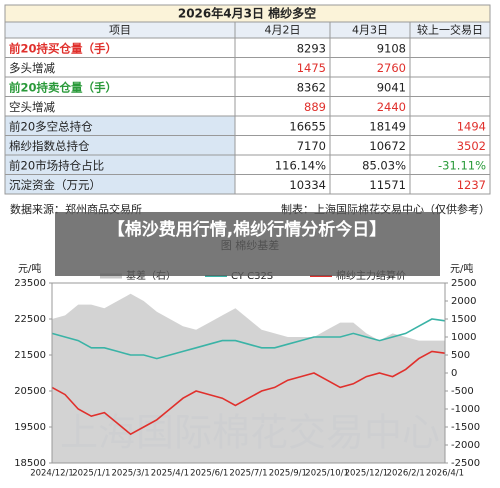  I want to click on row-label: 前20持买仓量（手）, so click(63, 48).